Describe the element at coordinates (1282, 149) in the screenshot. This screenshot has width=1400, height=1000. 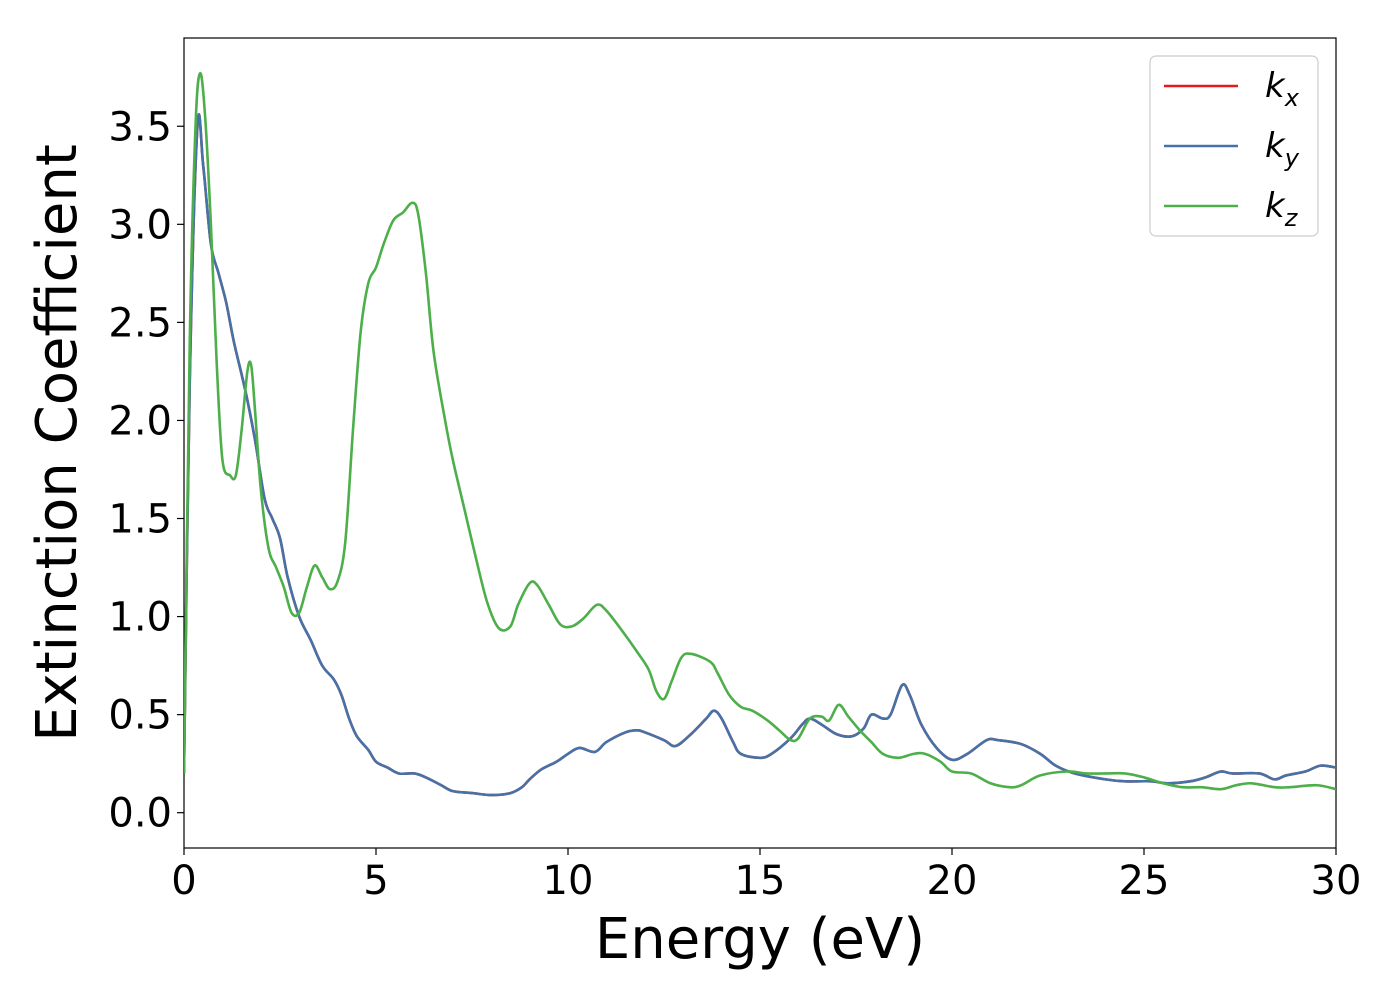
I see `legend-label-y: ky` at that location.